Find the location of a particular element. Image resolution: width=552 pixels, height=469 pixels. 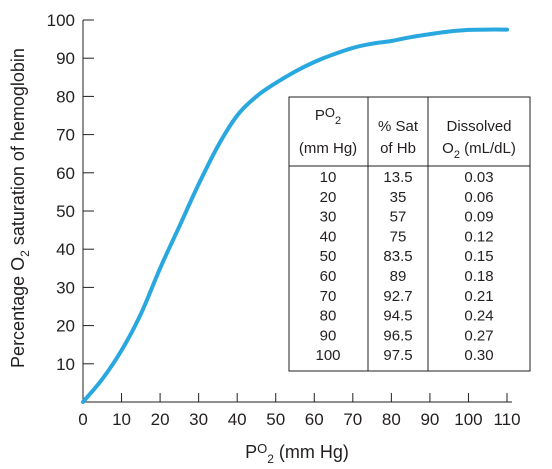

x-tick-label-110: 110 is located at coordinates (506, 419).